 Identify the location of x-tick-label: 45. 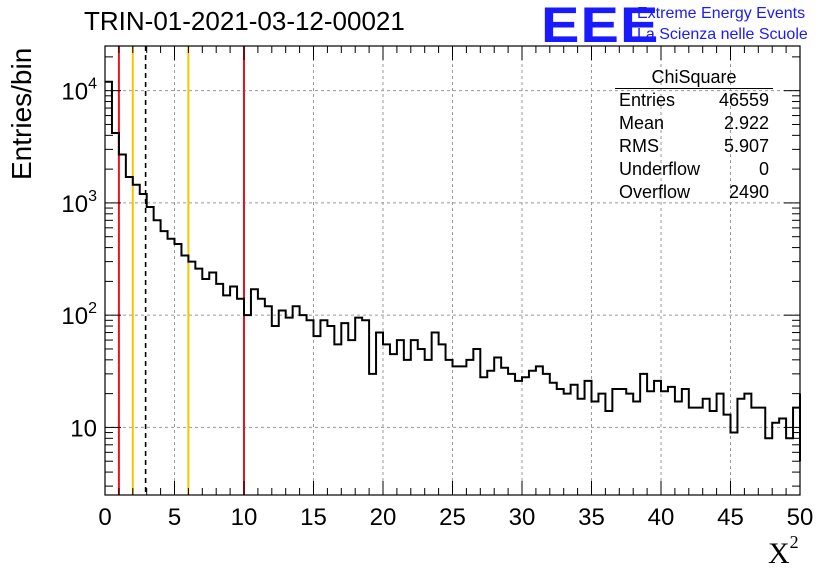
(730, 517).